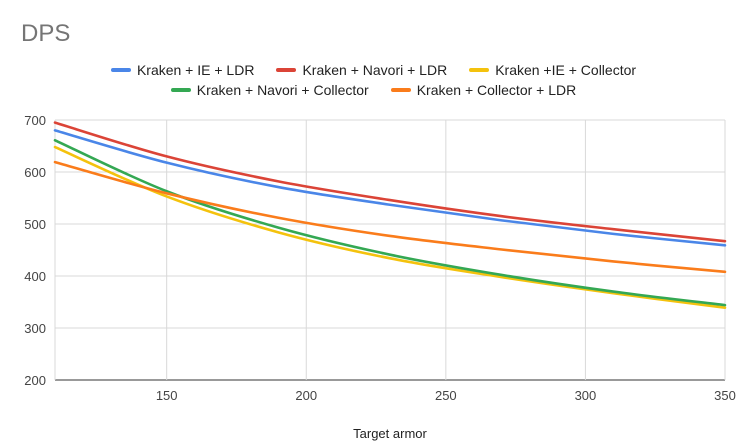 This screenshot has height=443, width=747. I want to click on legend-label: Kraken + IE + LDR, so click(195, 70).